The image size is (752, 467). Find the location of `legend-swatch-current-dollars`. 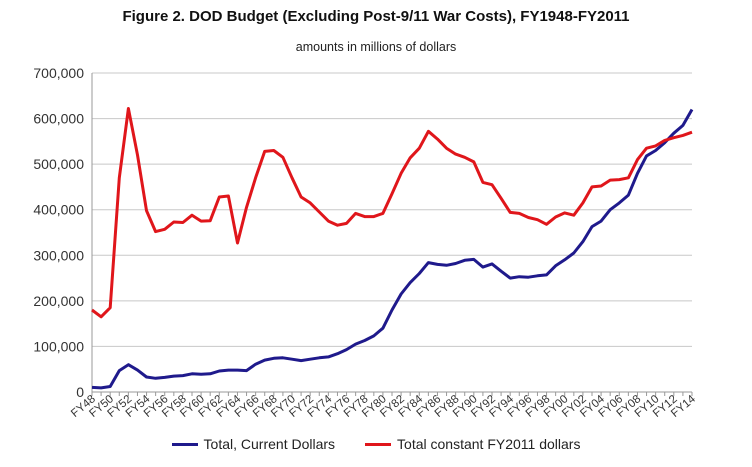

legend-swatch-current-dollars is located at coordinates (184, 444).